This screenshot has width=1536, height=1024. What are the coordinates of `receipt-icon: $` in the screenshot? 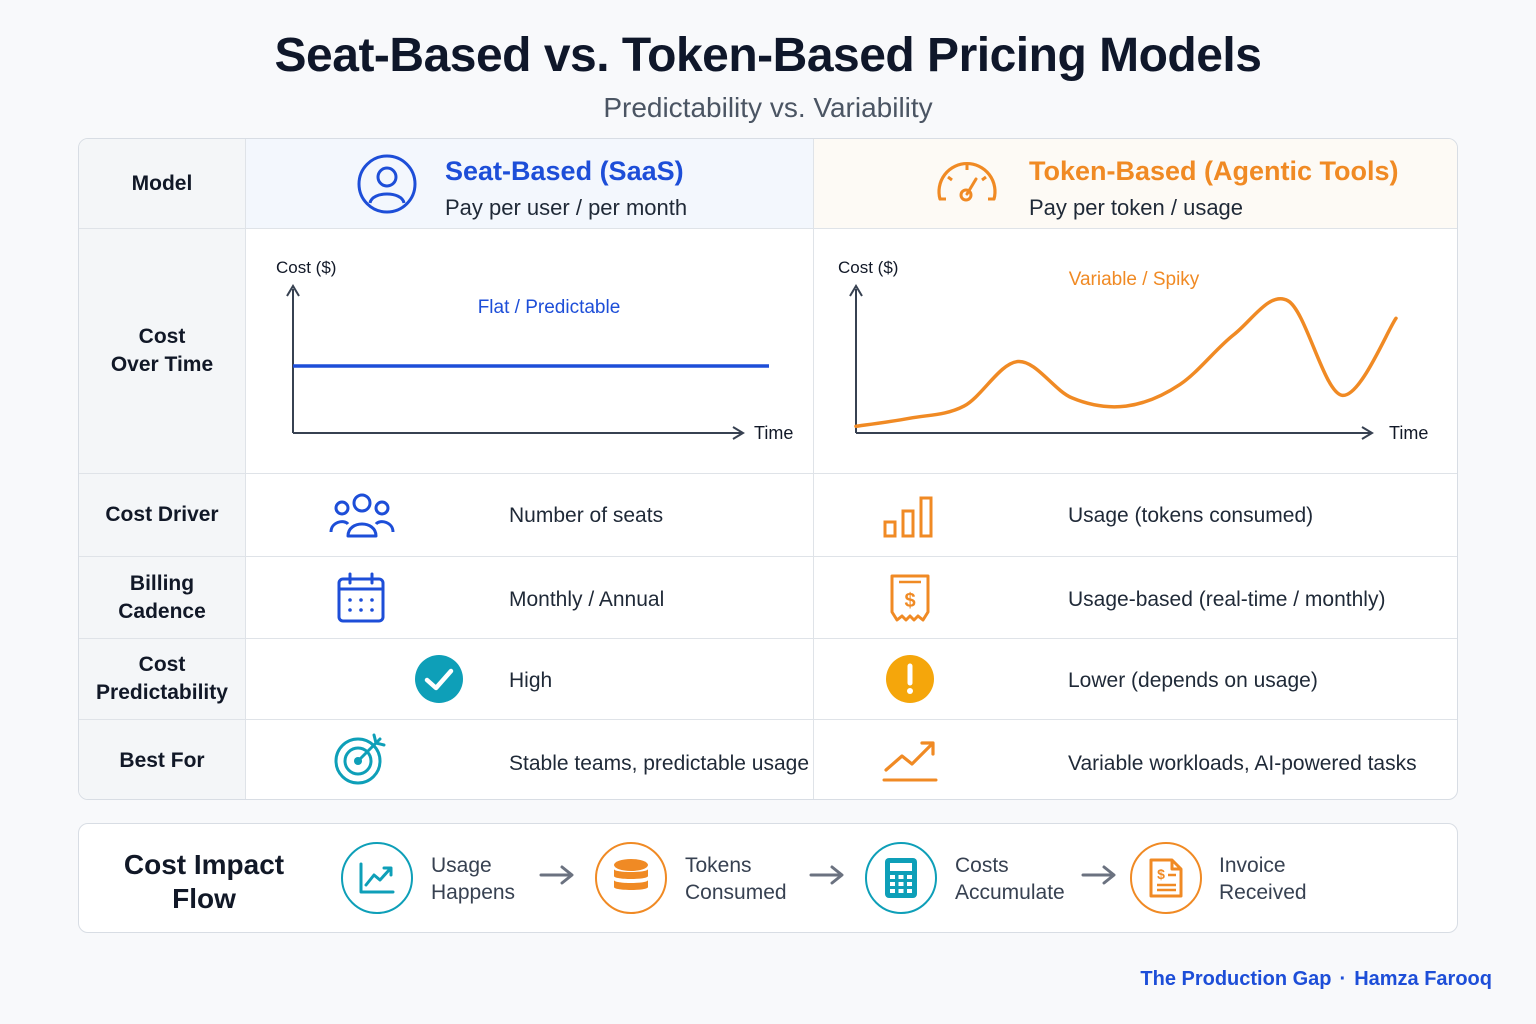 It's located at (910, 598).